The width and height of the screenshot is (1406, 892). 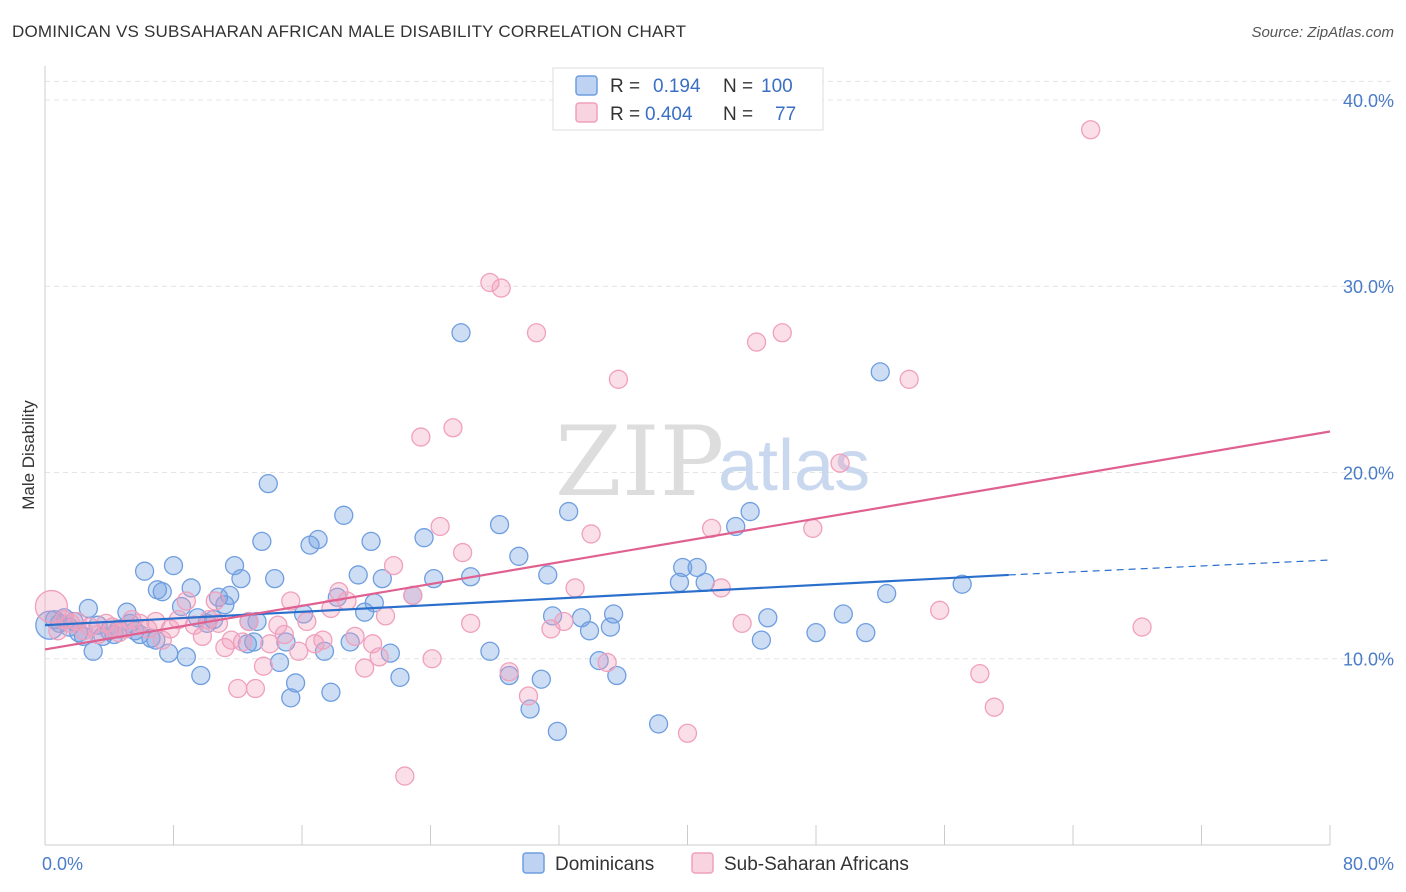 I want to click on legend-r-label-1: R =, so click(x=625, y=86).